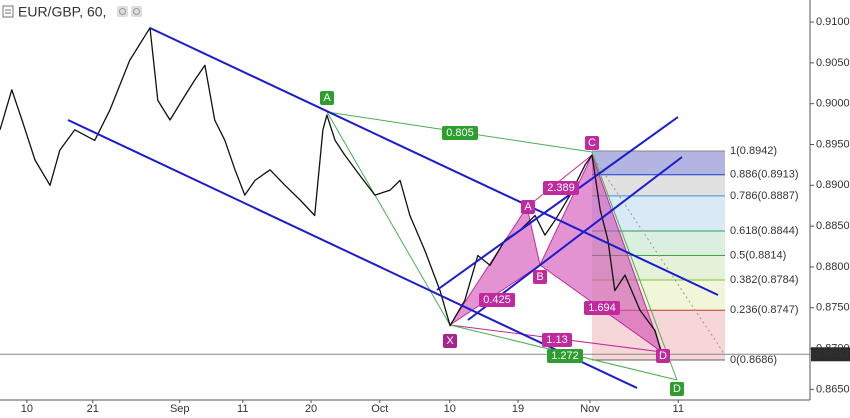  What do you see at coordinates (833, 185) in the screenshot?
I see `y-tick-label: 0.8900` at bounding box center [833, 185].